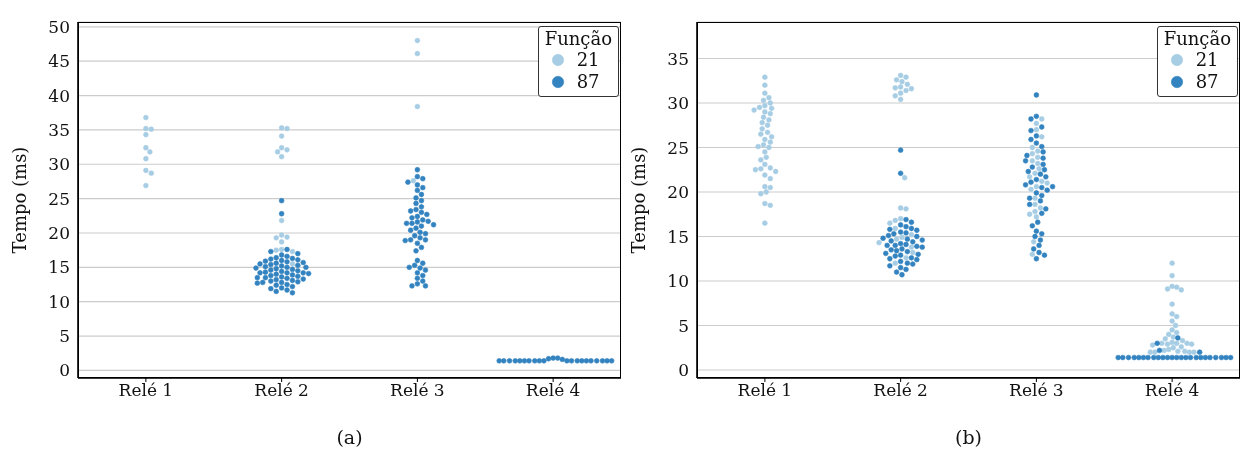  Describe the element at coordinates (59, 26) in the screenshot. I see `y-tick-label: 50` at that location.